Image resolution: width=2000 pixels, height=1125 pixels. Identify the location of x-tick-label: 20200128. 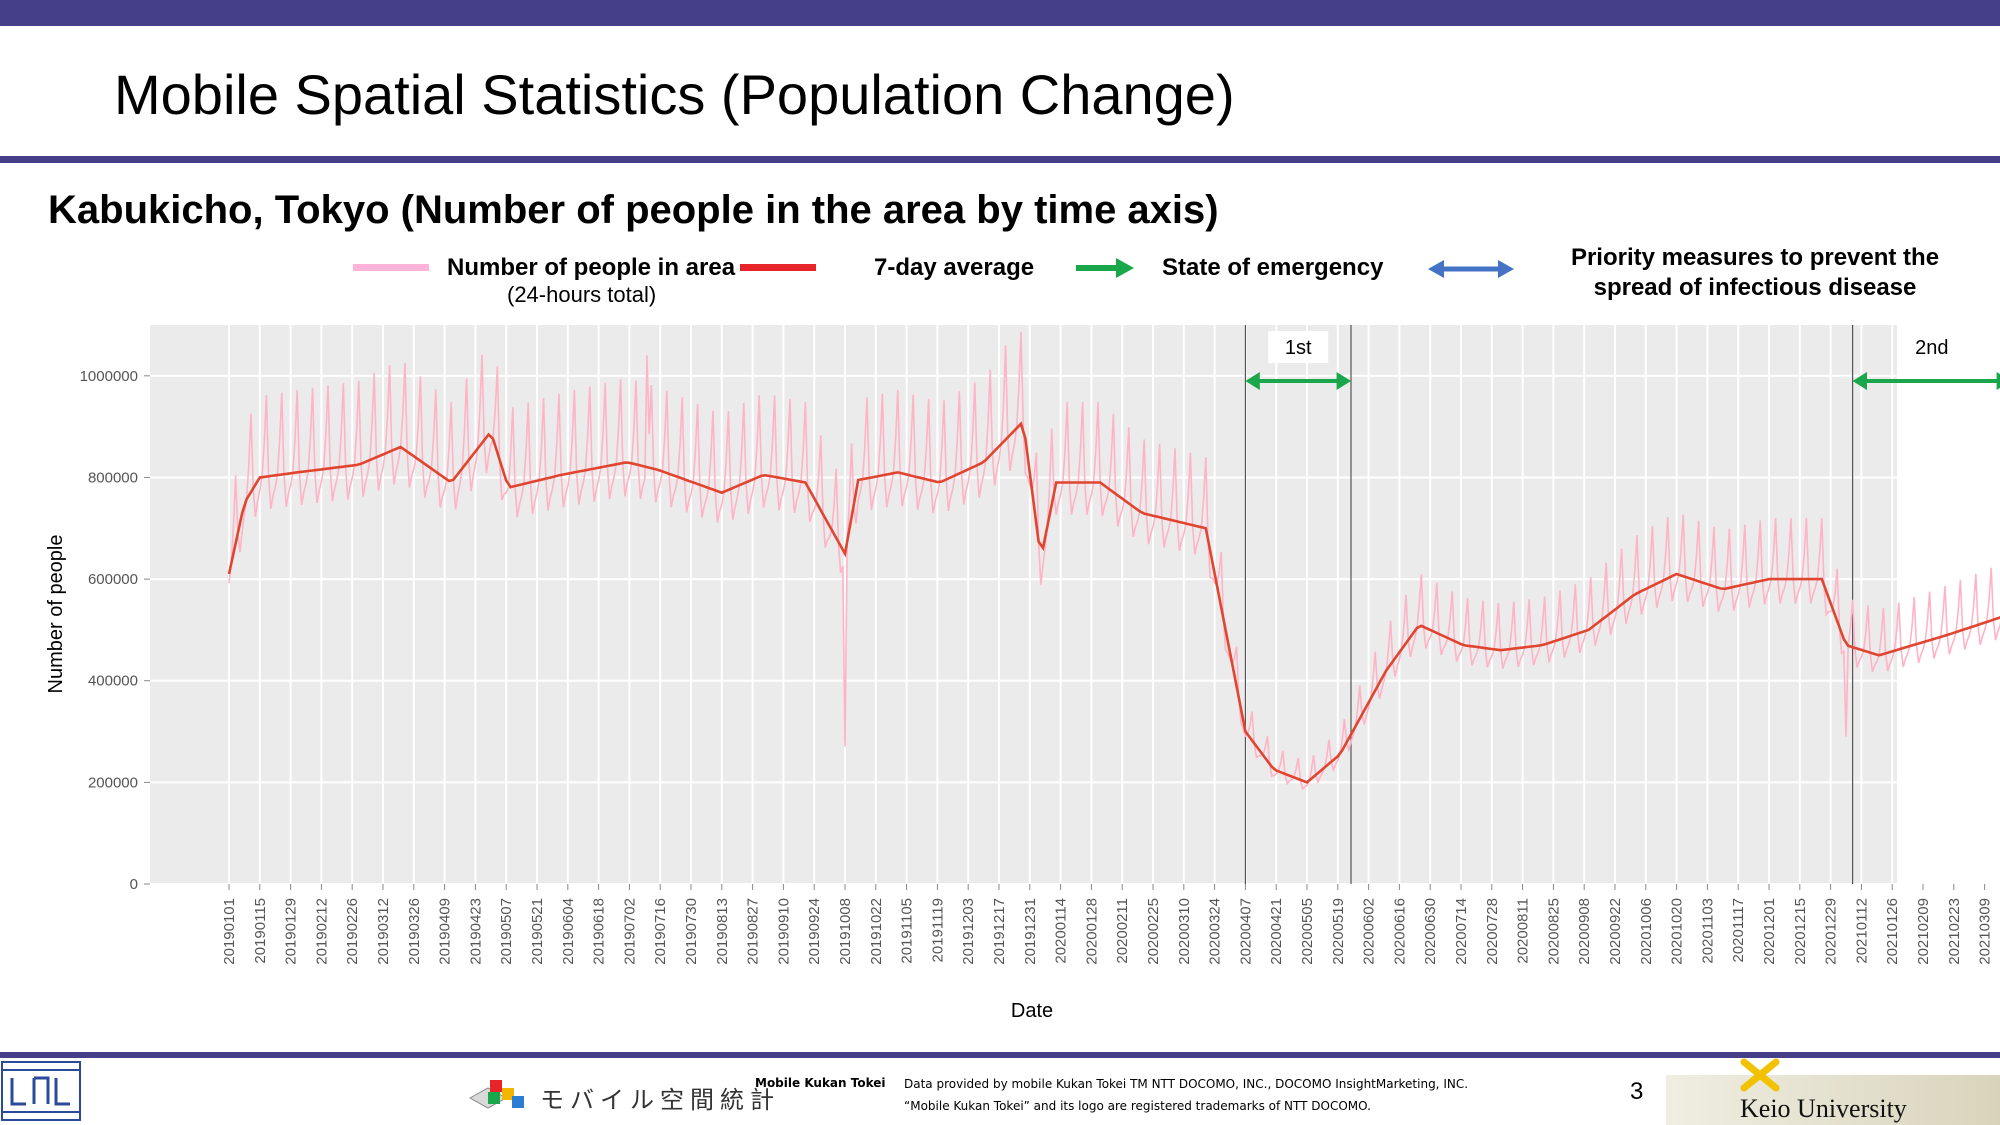
(1091, 931).